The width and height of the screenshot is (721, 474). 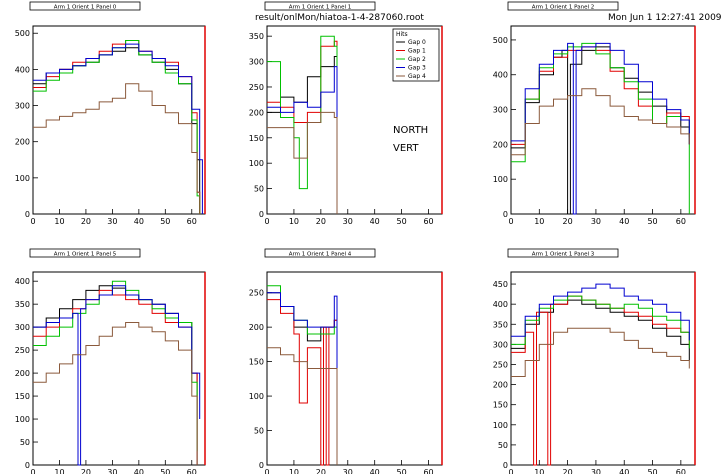 What do you see at coordinates (402, 34) in the screenshot?
I see `legend-title: Hits` at bounding box center [402, 34].